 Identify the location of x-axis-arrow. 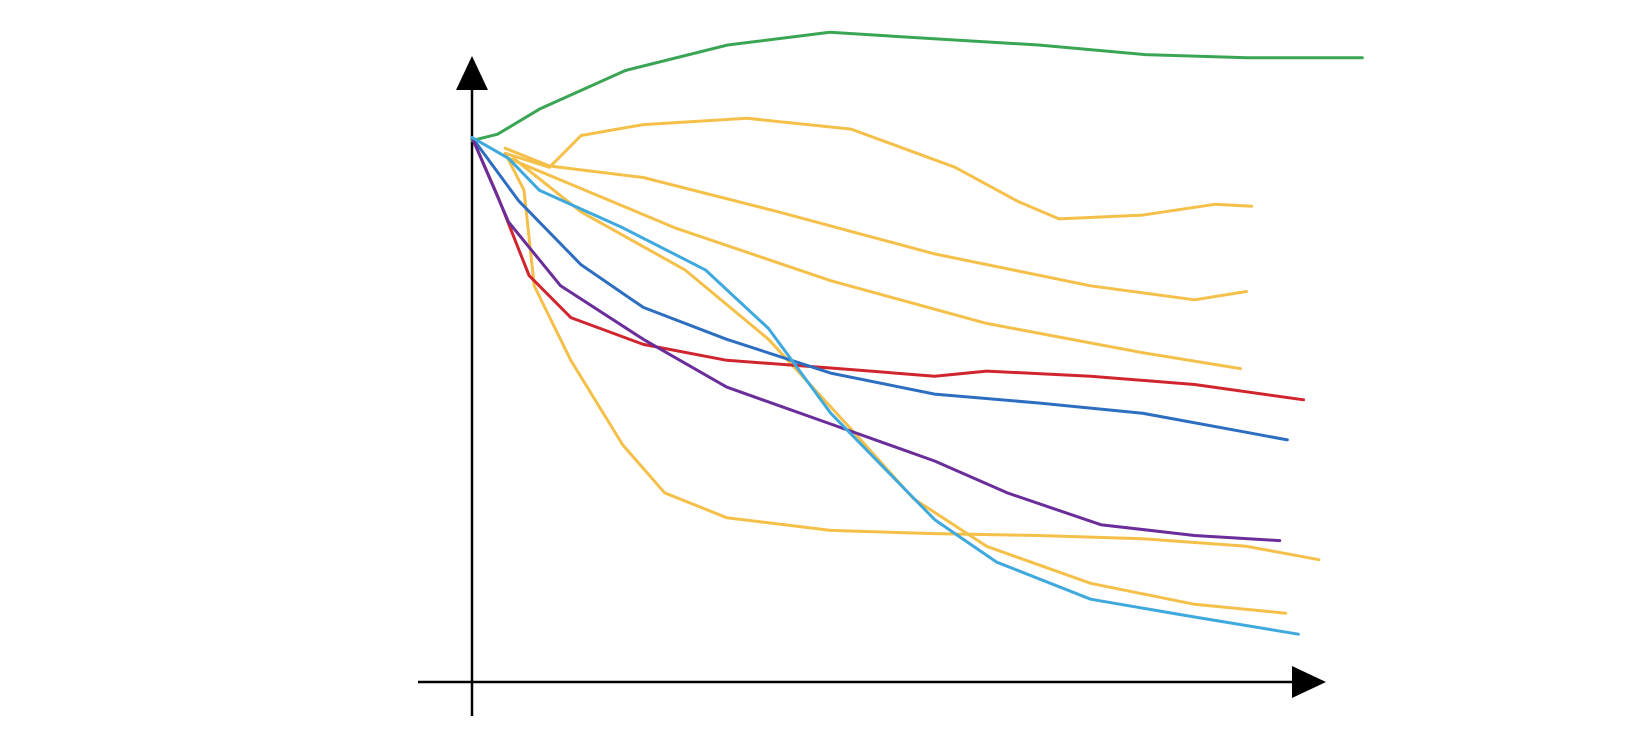
(1309, 682).